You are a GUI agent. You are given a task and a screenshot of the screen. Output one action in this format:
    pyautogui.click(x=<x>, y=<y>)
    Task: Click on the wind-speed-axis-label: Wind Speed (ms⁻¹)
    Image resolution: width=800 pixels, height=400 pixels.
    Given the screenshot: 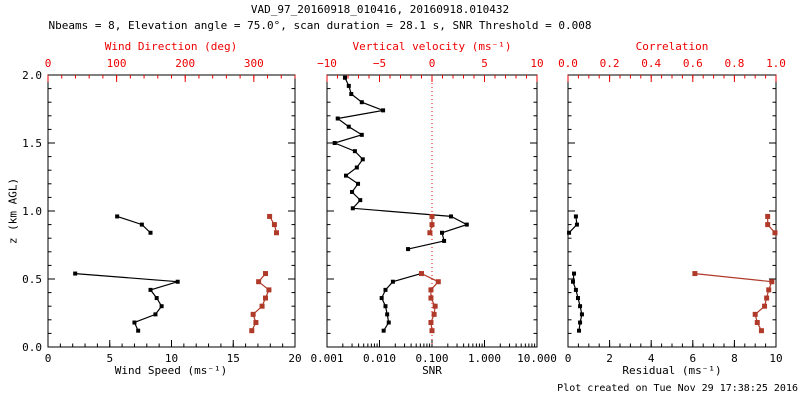 What is the action you would take?
    pyautogui.click(x=171, y=370)
    